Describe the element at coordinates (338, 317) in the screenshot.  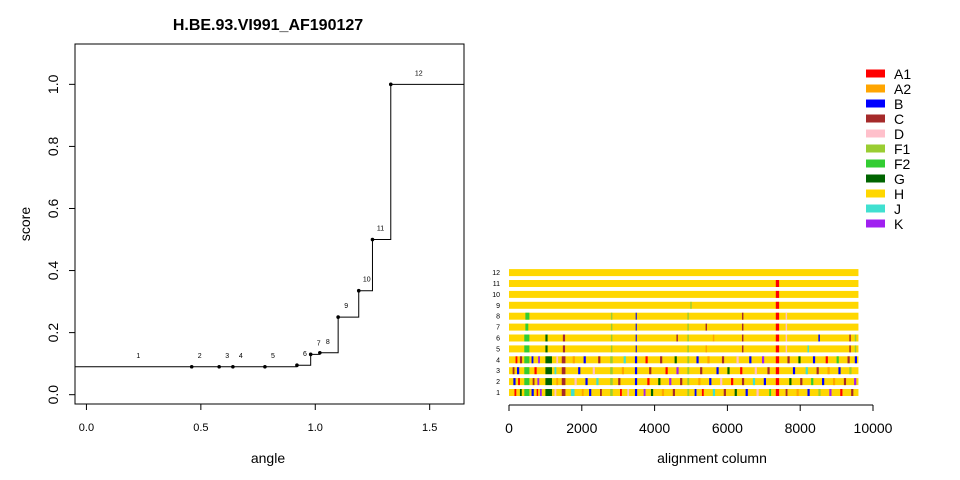
I see `step-point` at that location.